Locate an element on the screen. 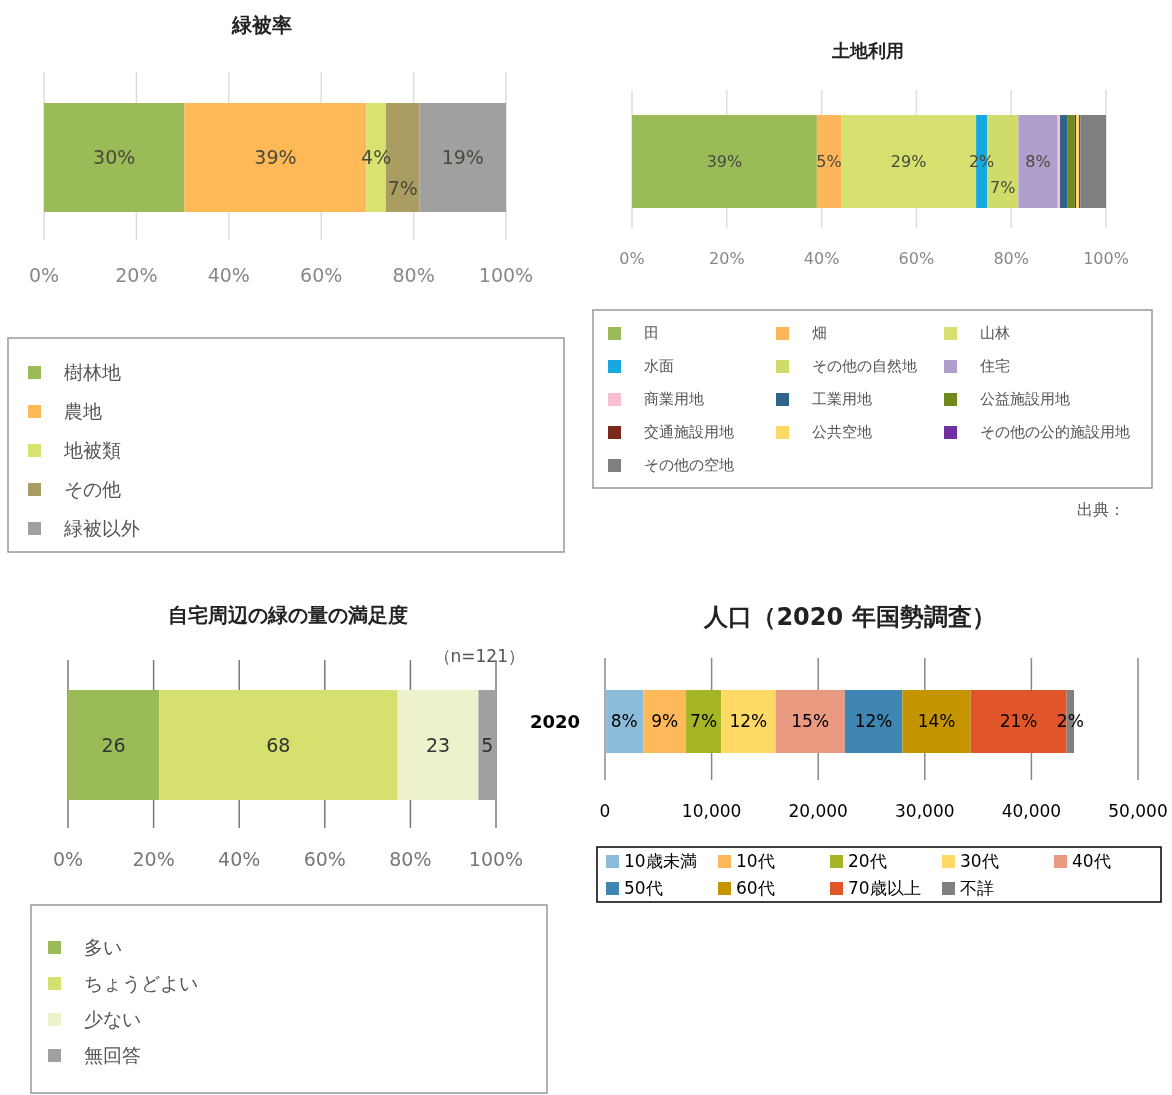 The image size is (1172, 1095). legend-label: その他の空地 is located at coordinates (689, 465).